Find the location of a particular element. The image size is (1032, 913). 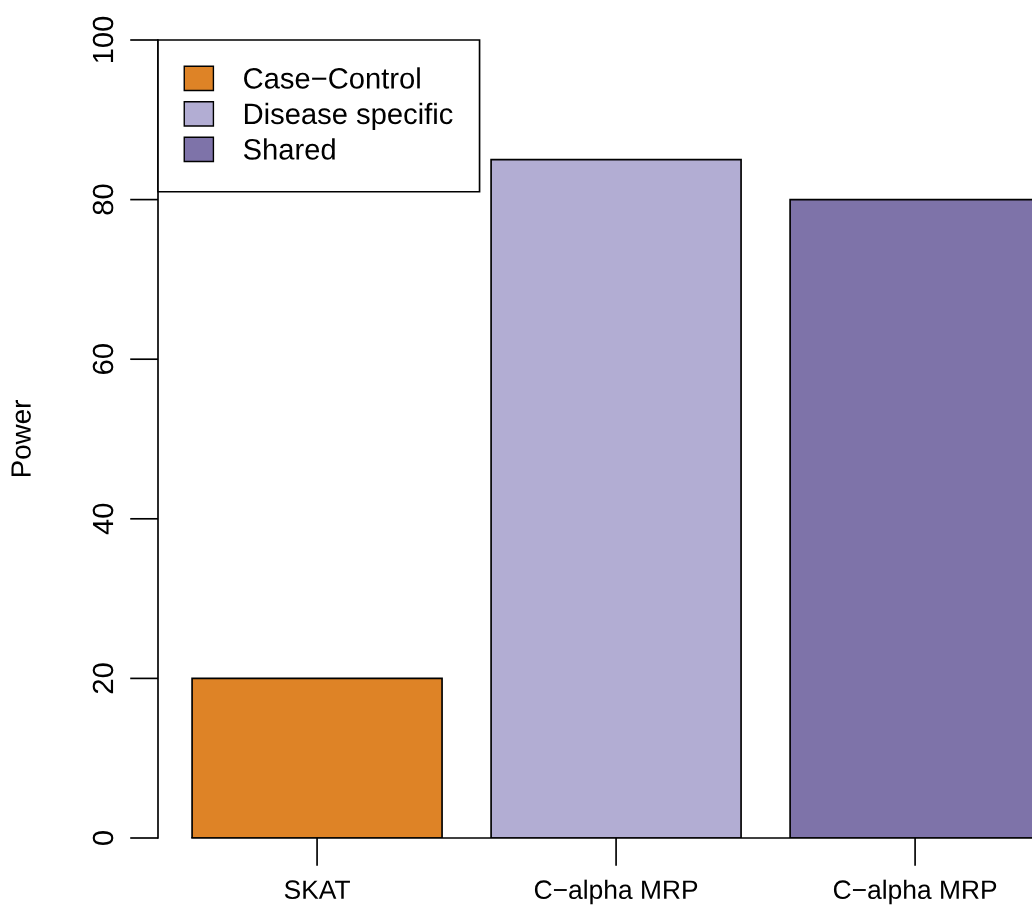

y-tick-label: 100 is located at coordinates (103, 39).